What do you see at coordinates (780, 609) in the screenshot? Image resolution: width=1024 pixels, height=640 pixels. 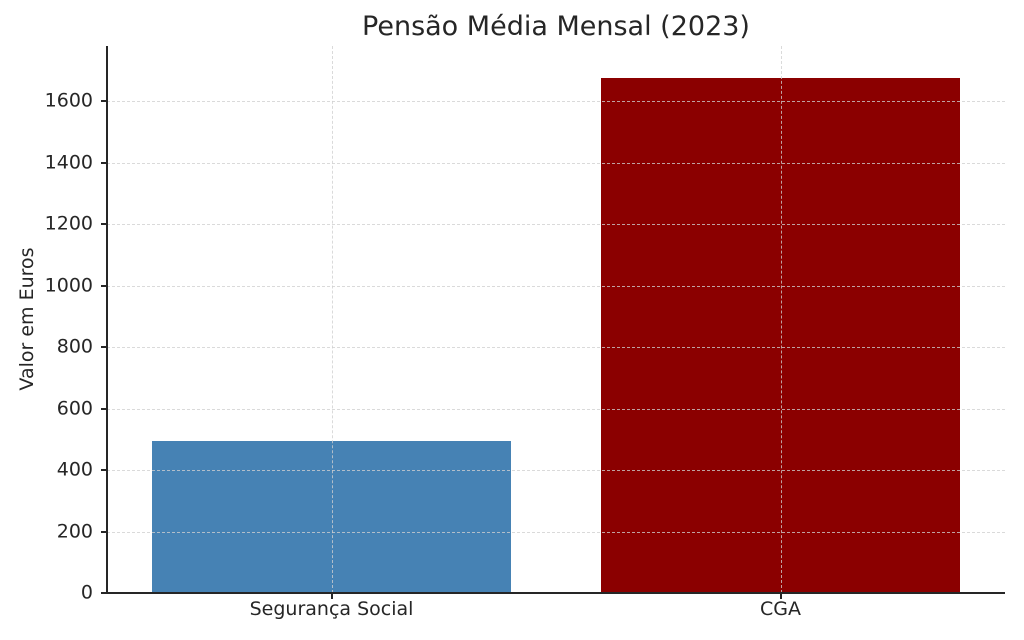 I see `x-tick-label-cga: CGA` at bounding box center [780, 609].